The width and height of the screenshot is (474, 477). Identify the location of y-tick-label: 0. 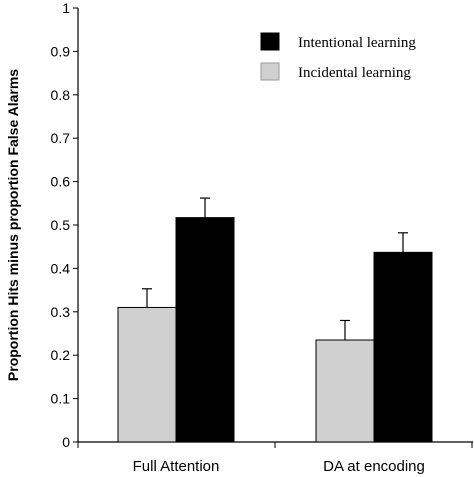
(66, 442).